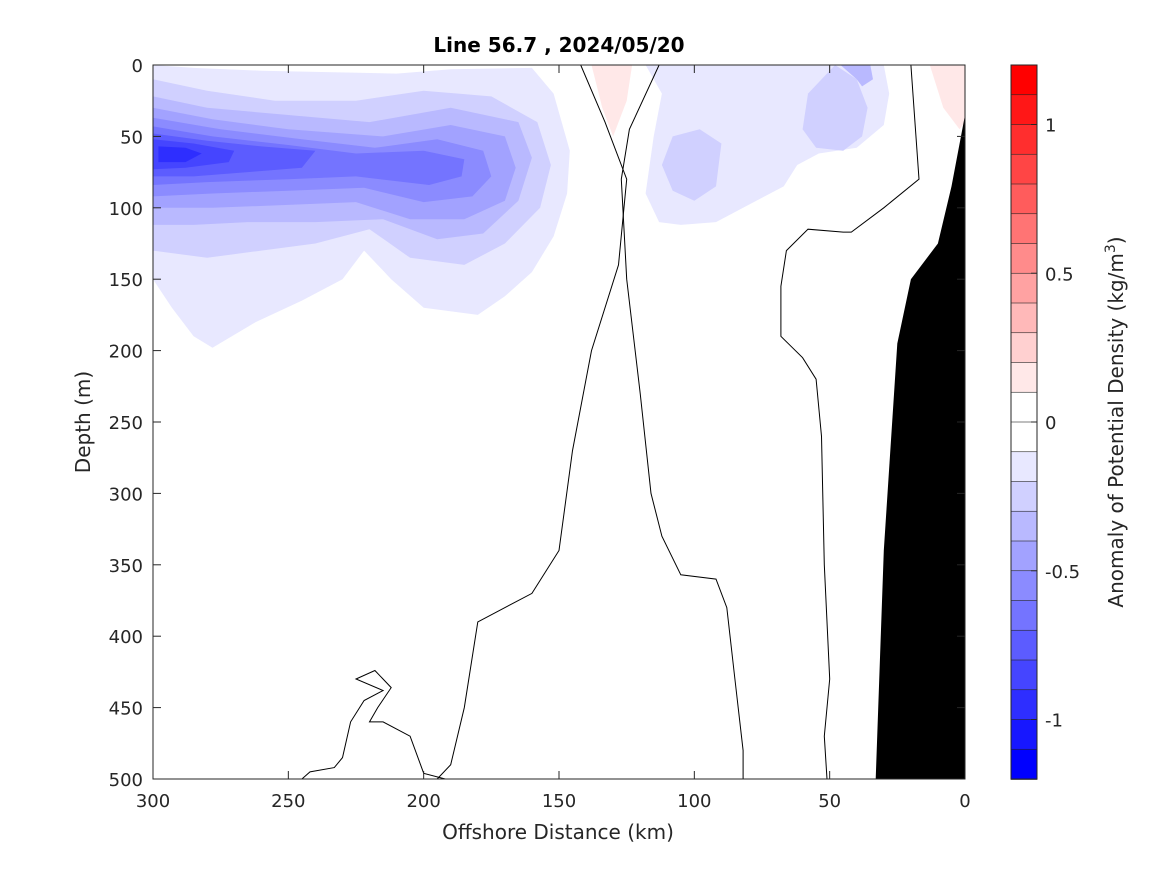 This screenshot has height=875, width=1167. I want to click on x-tick-label: 250, so click(288, 801).